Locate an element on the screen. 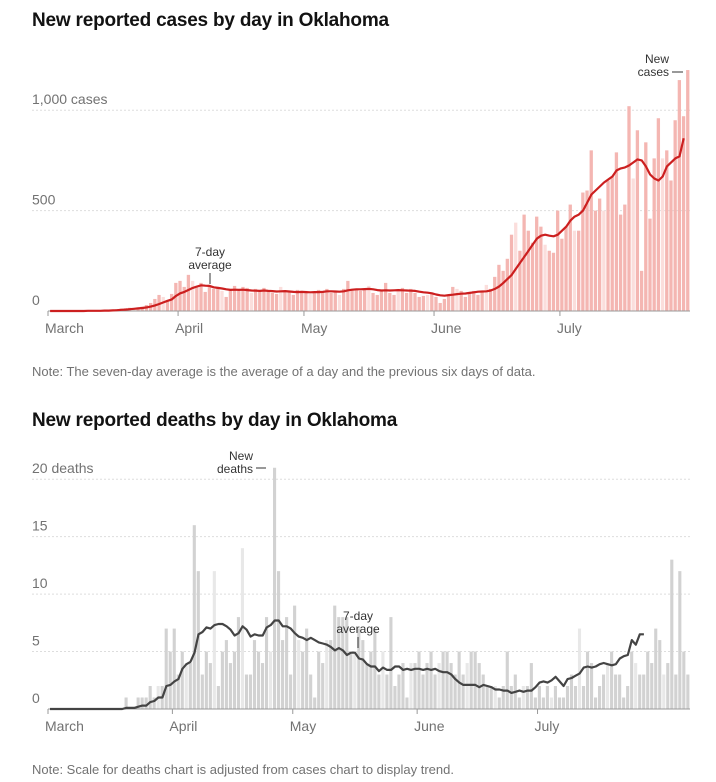 The height and width of the screenshot is (782, 716). annotation-label: average is located at coordinates (358, 629).